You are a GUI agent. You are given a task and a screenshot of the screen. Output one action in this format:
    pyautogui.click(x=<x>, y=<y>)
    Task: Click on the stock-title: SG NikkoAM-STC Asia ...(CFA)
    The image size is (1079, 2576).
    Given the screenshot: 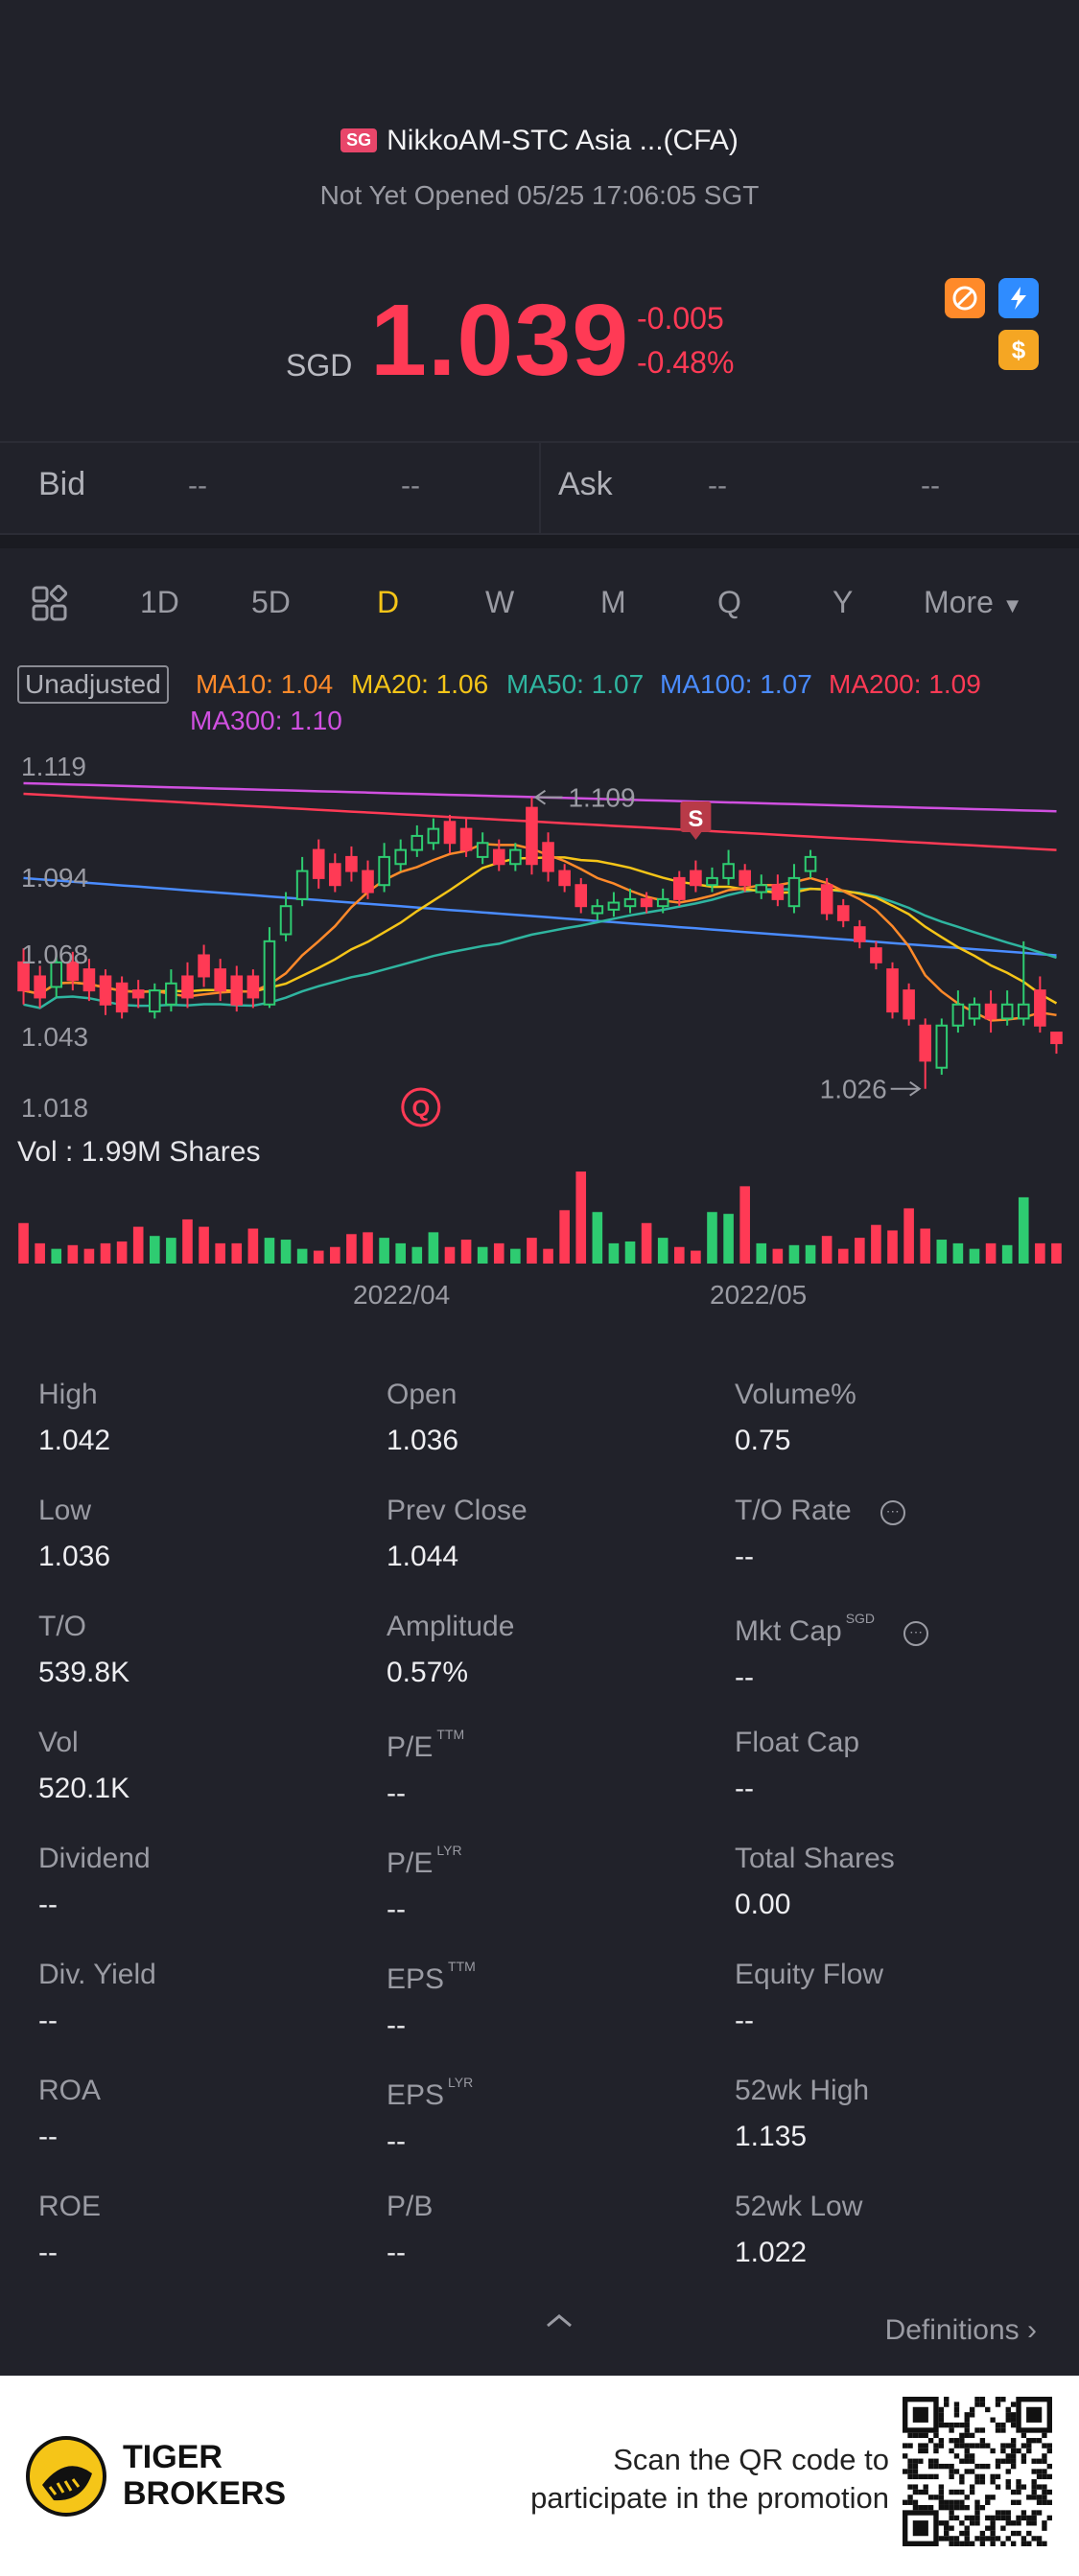 What is the action you would take?
    pyautogui.click(x=539, y=141)
    